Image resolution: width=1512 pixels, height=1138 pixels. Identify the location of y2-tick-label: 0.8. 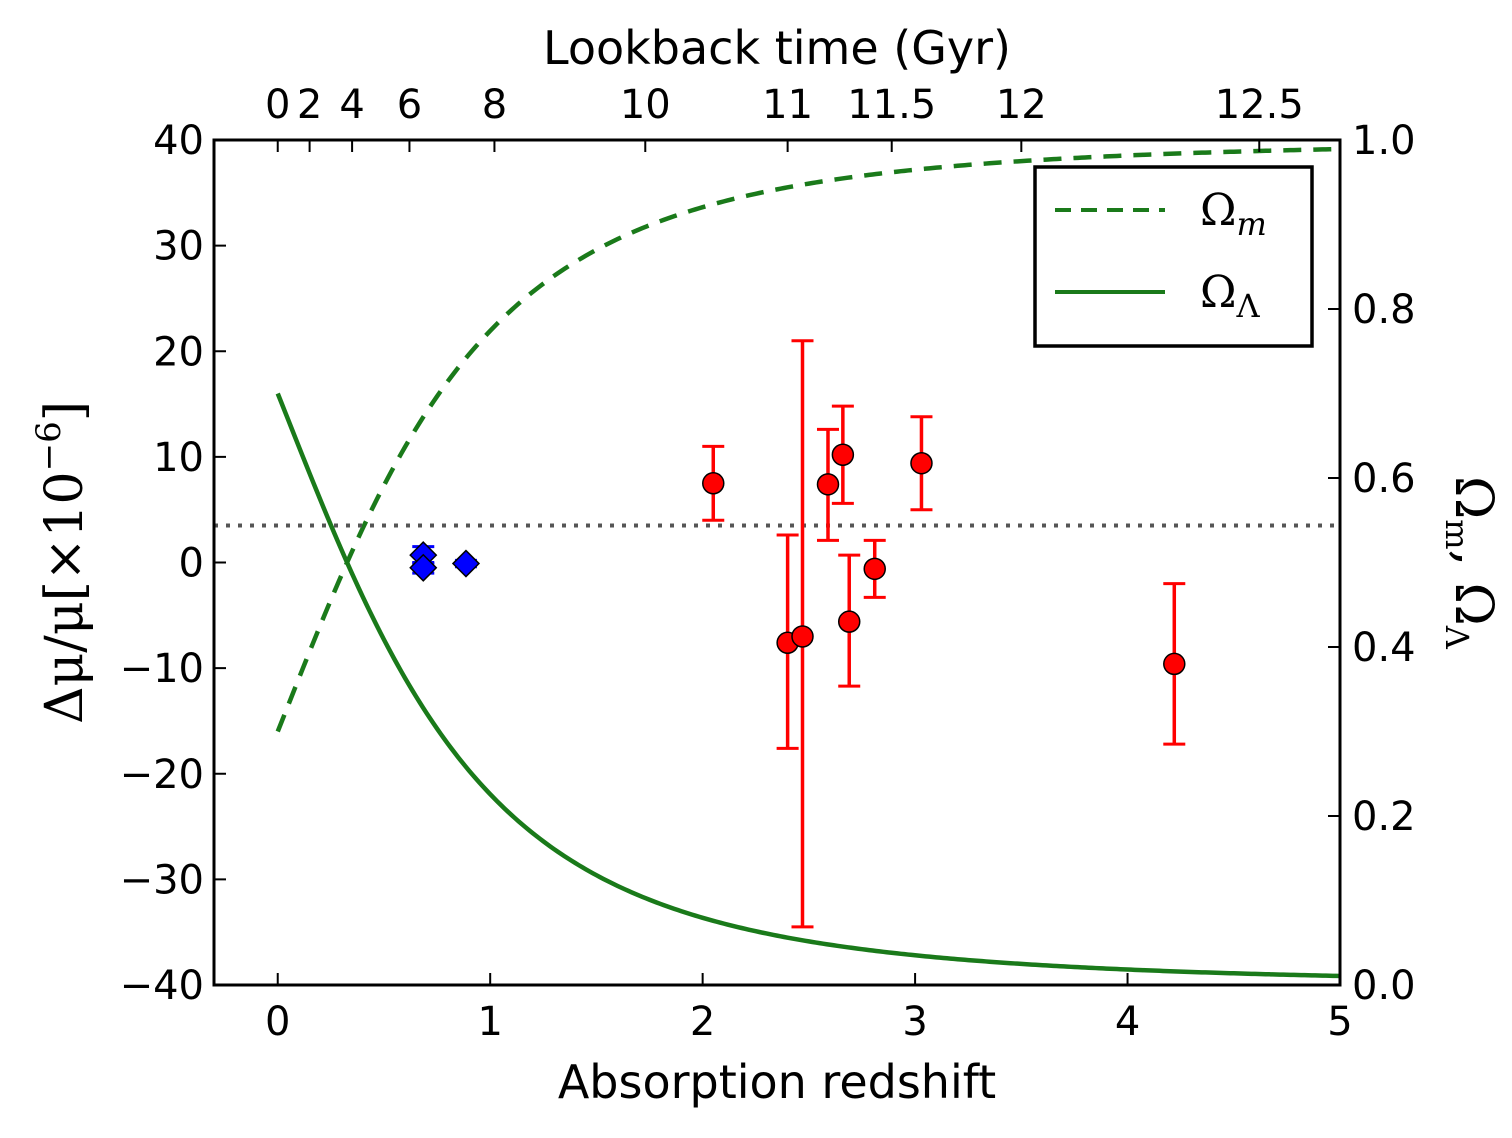
(1384, 310).